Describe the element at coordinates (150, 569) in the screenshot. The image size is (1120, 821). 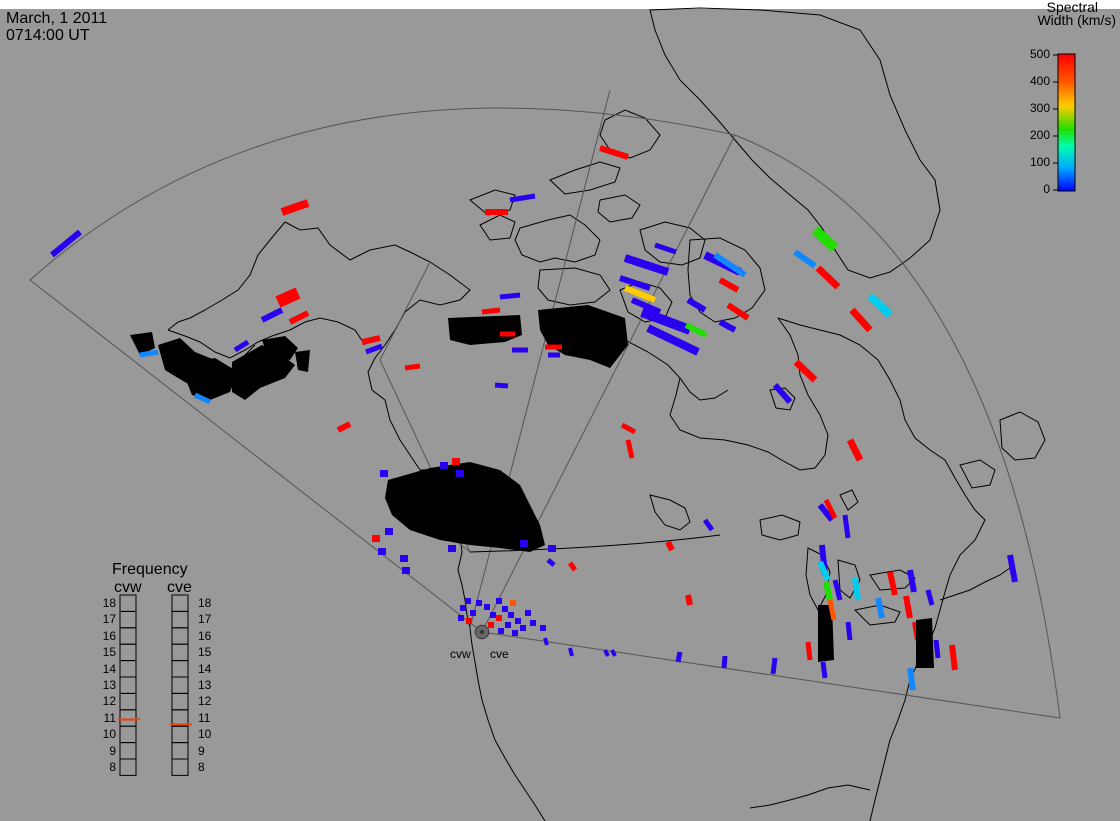
I see `frequency-title: Frequency` at that location.